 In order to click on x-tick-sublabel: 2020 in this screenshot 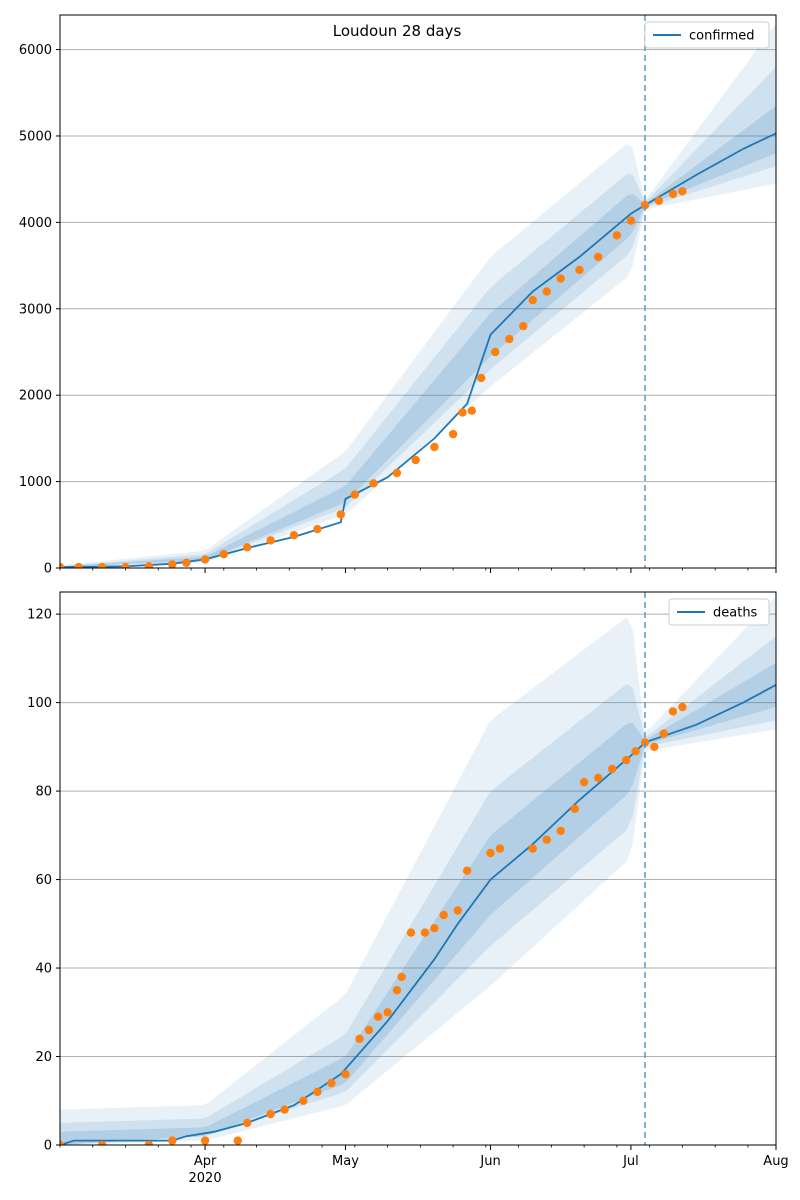, I will do `click(205, 1178)`.